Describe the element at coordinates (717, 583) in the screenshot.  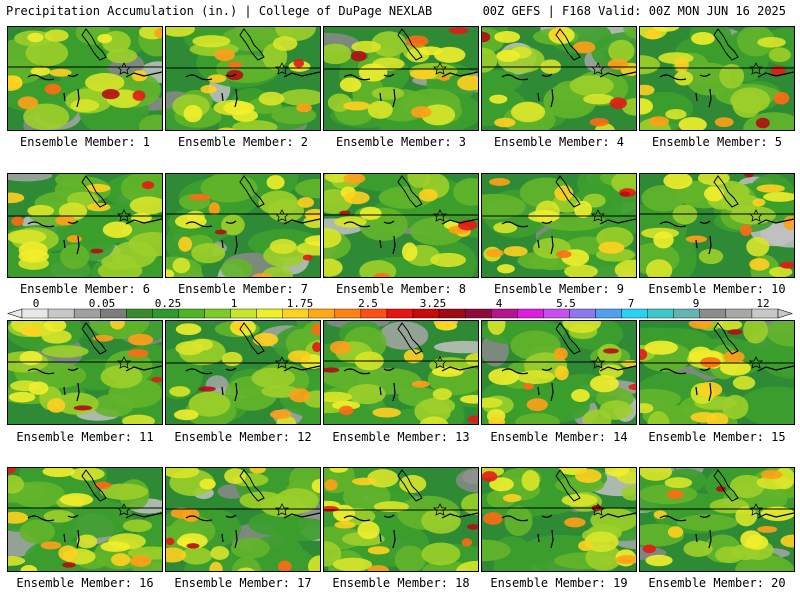
I see `ensemble-member-label: Ensemble Member: 20` at that location.